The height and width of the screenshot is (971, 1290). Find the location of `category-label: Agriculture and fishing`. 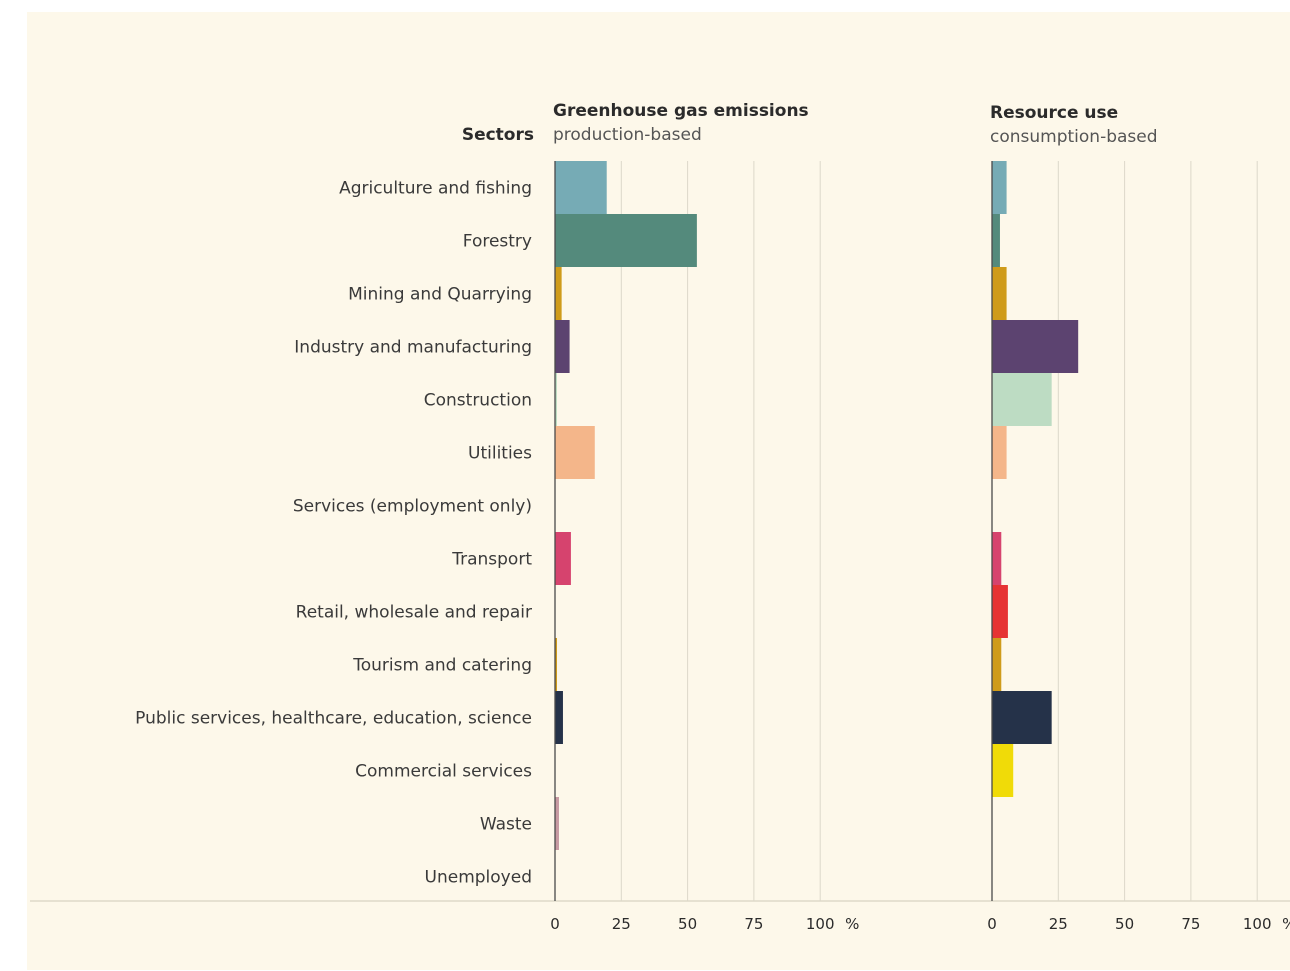

category-label: Agriculture and fishing is located at coordinates (435, 189).